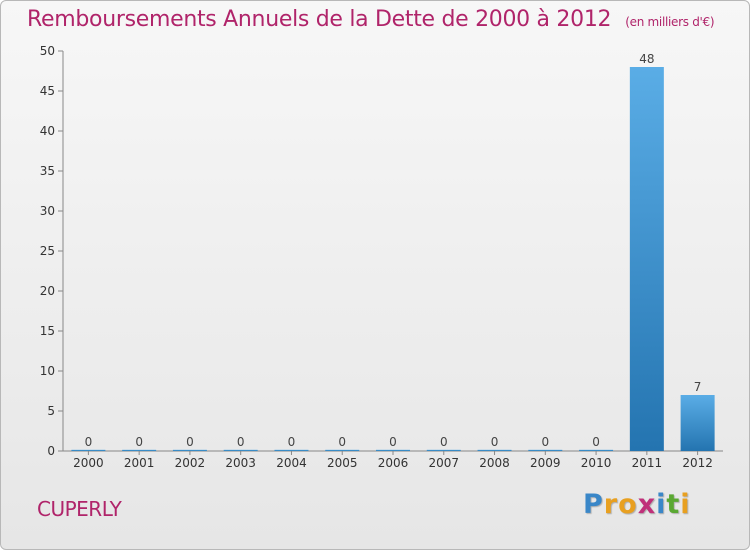 The width and height of the screenshot is (750, 550). What do you see at coordinates (545, 463) in the screenshot?
I see `x-tick-label: 2009` at bounding box center [545, 463].